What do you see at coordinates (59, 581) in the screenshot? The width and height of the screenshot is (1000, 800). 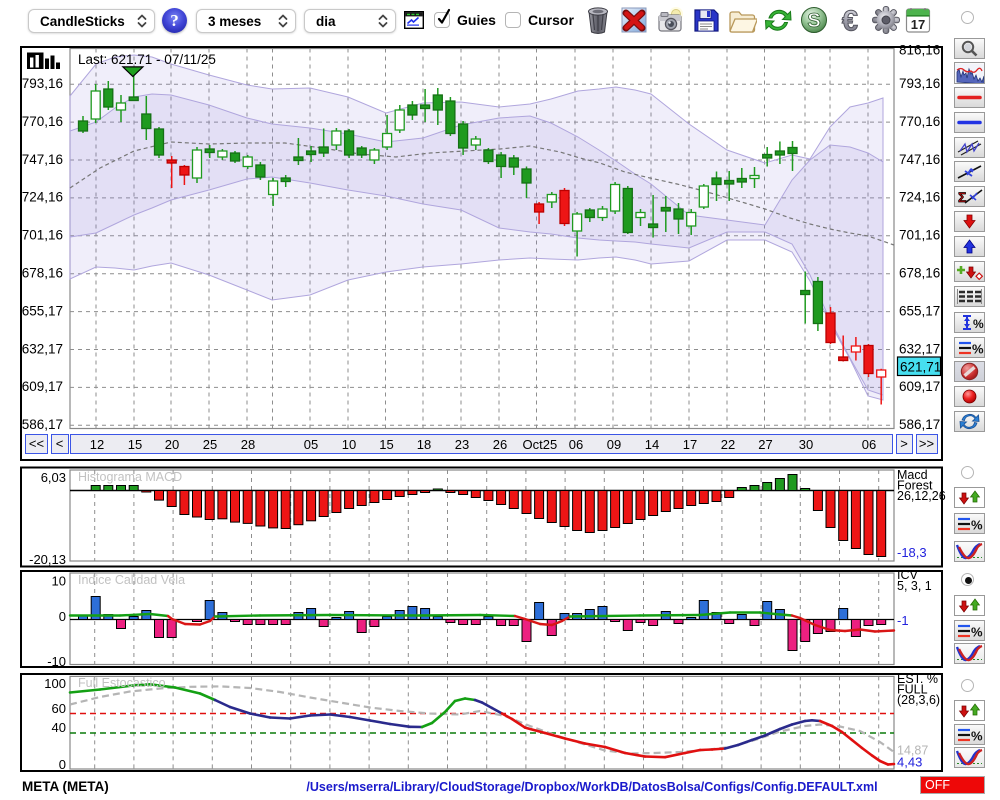 I see `svg-text: 10` at bounding box center [59, 581].